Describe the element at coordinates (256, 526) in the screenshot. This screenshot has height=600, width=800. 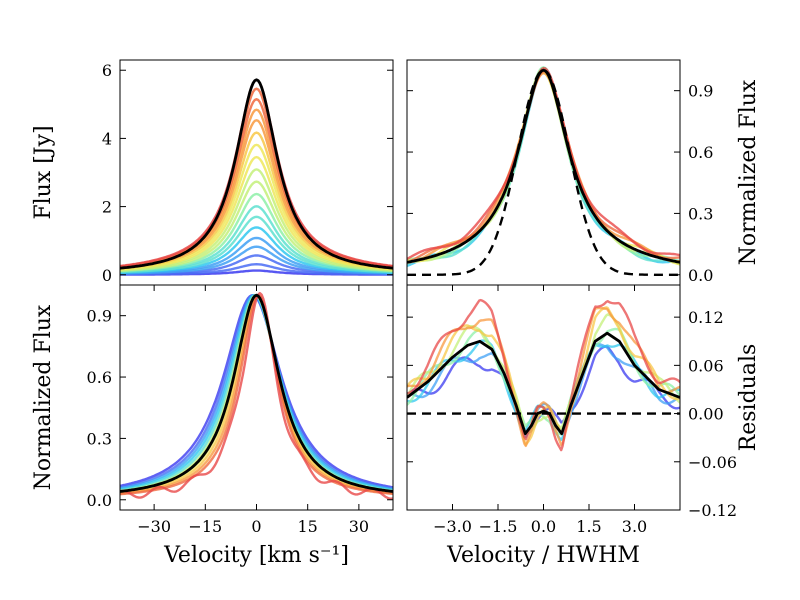
I see `bl-xtick-label: 0` at that location.